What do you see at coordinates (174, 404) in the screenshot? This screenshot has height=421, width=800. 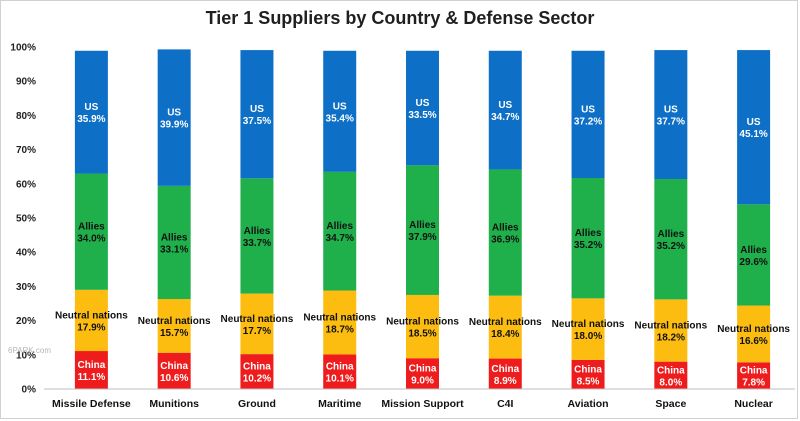 I see `x-category-label: Munitions` at bounding box center [174, 404].